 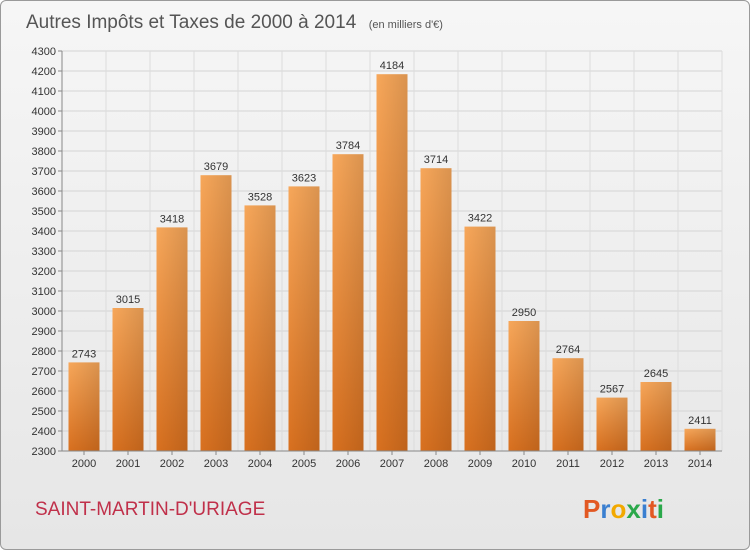 I want to click on logo-letter: o, so click(x=618, y=509).